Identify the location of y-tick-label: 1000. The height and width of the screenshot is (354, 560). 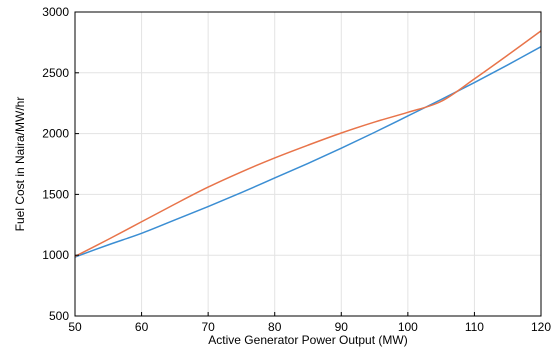
(55, 255).